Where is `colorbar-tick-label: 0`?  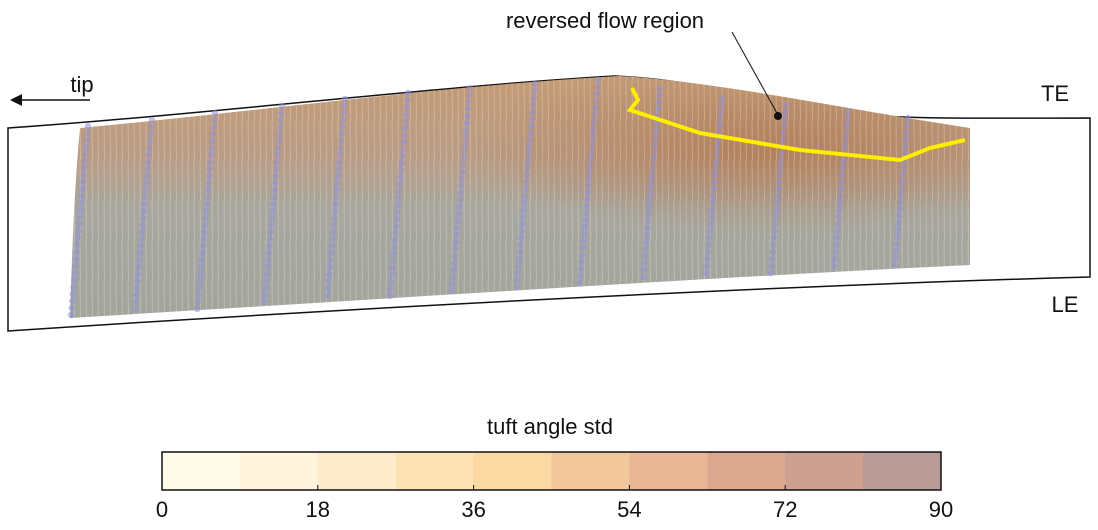
colorbar-tick-label: 0 is located at coordinates (162, 509).